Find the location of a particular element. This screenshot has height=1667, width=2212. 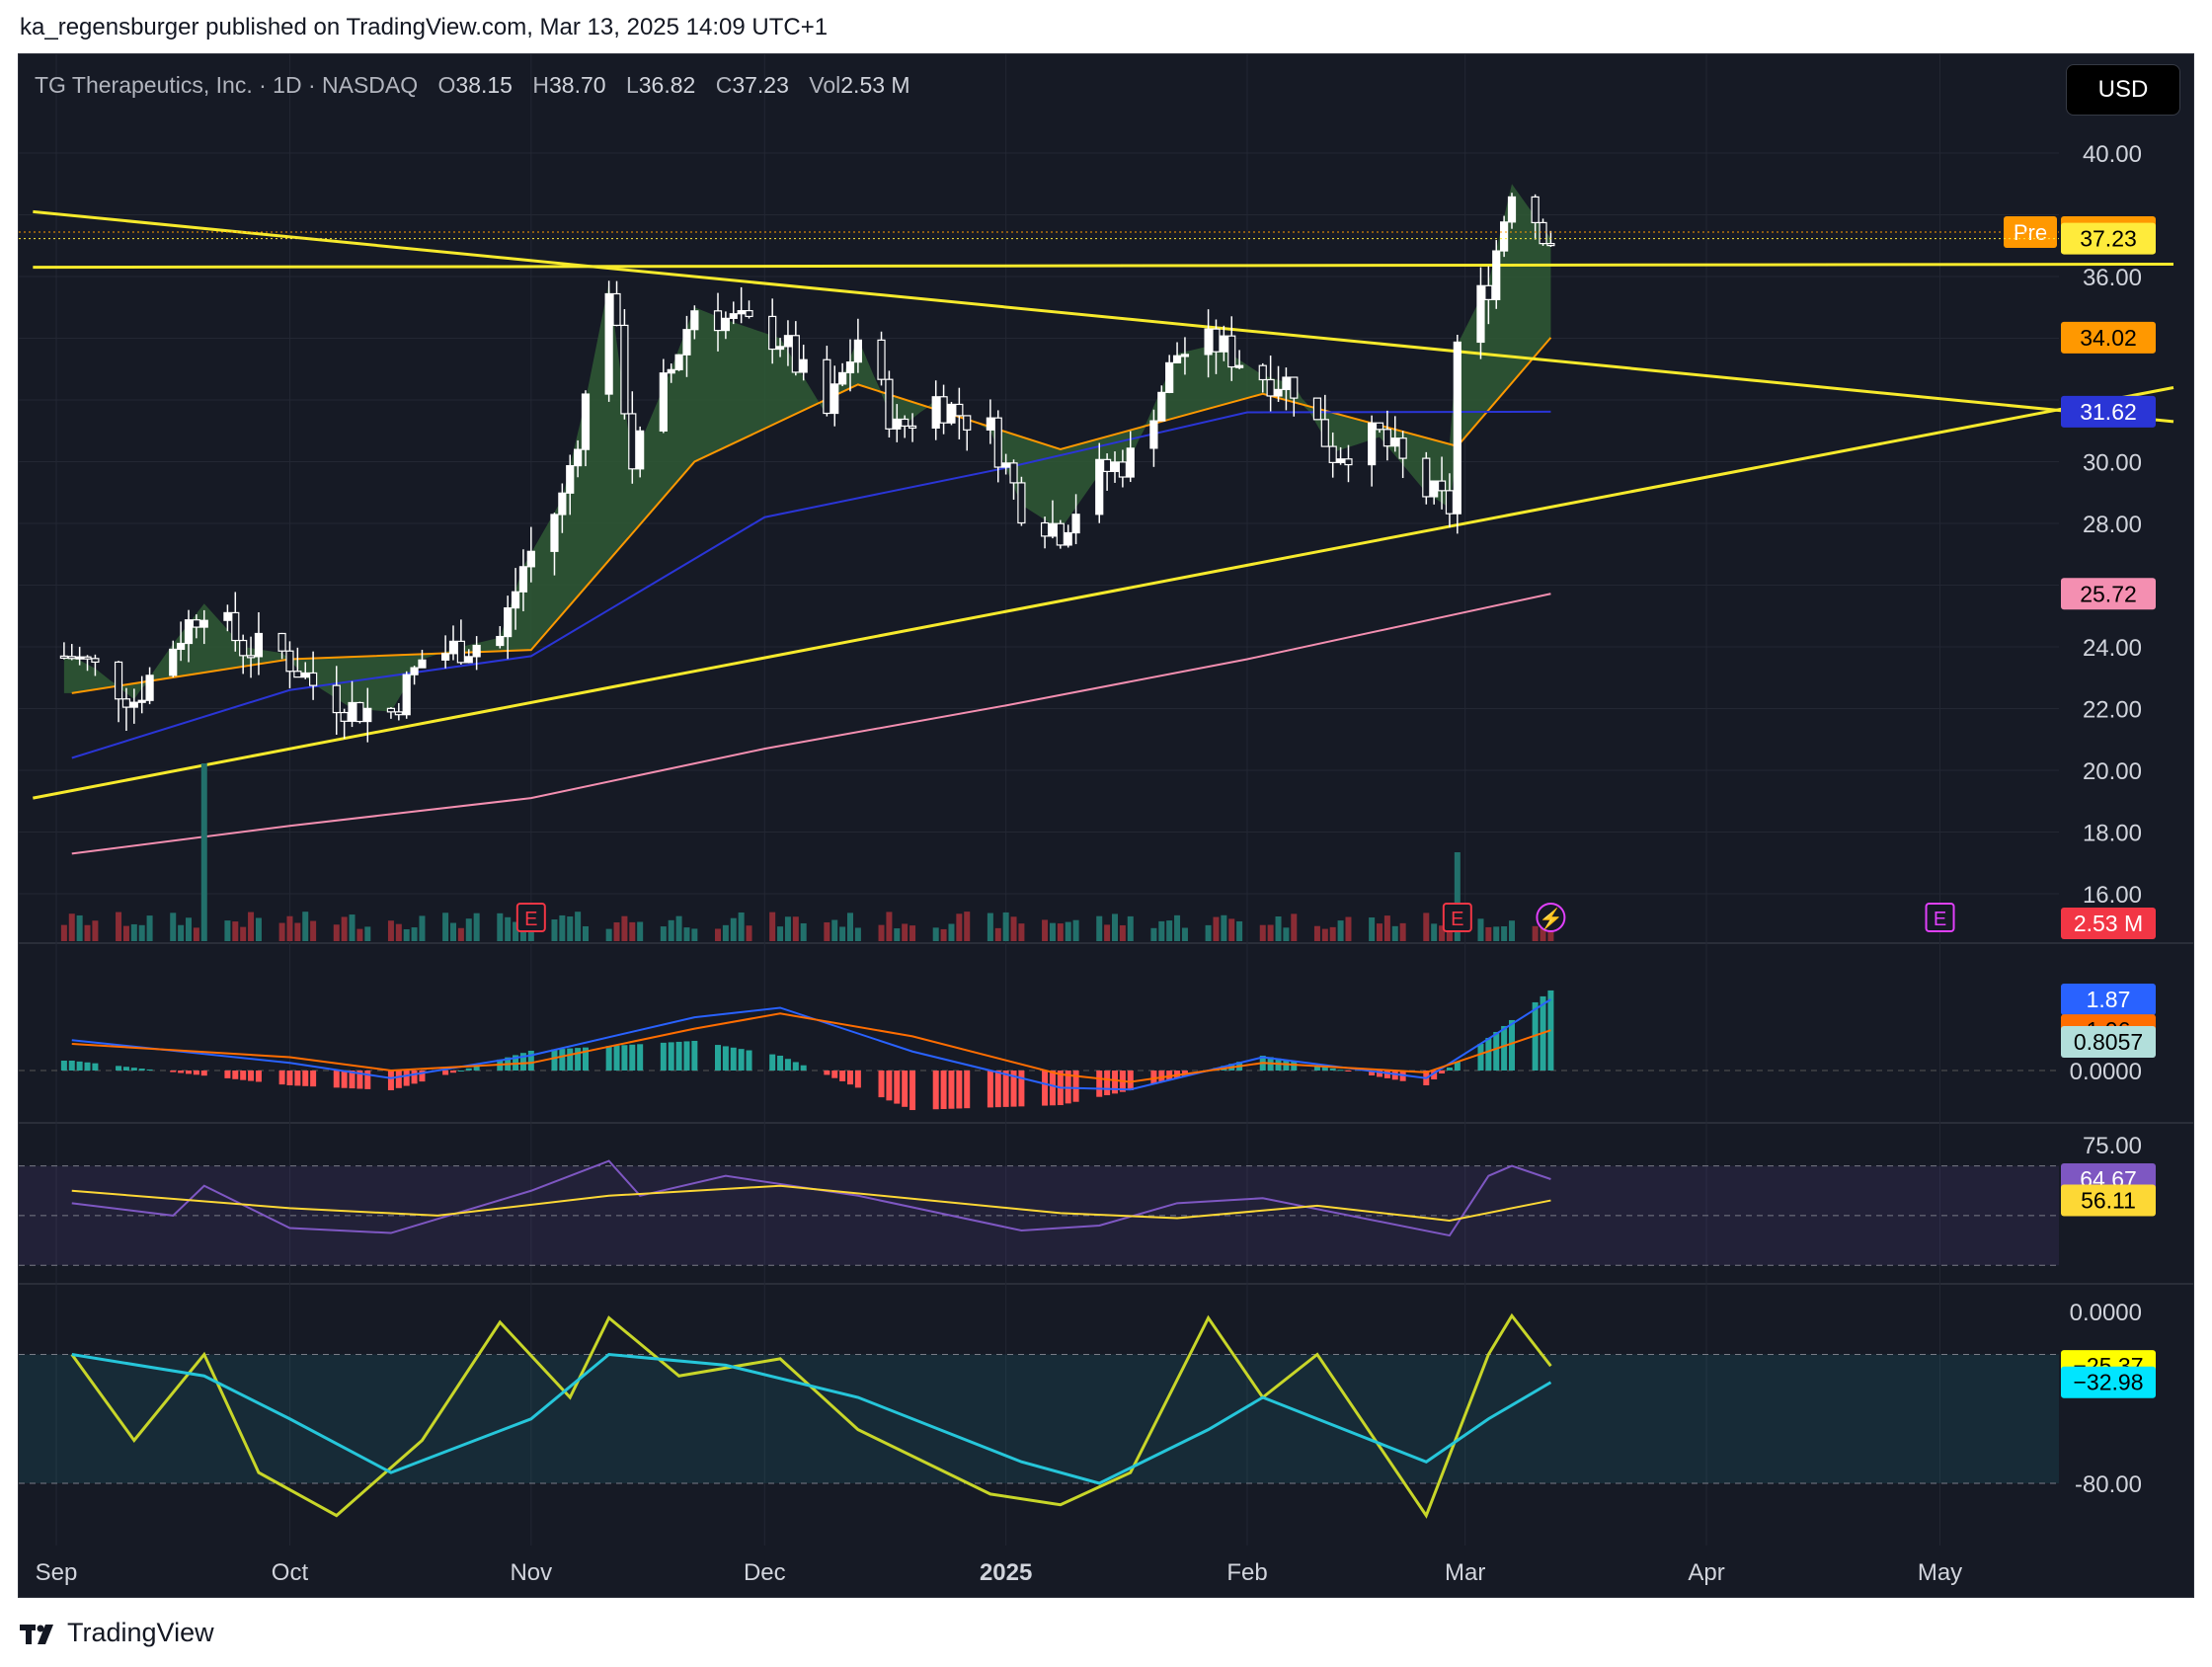

tradingview-logo: TradingView is located at coordinates (117, 1633).